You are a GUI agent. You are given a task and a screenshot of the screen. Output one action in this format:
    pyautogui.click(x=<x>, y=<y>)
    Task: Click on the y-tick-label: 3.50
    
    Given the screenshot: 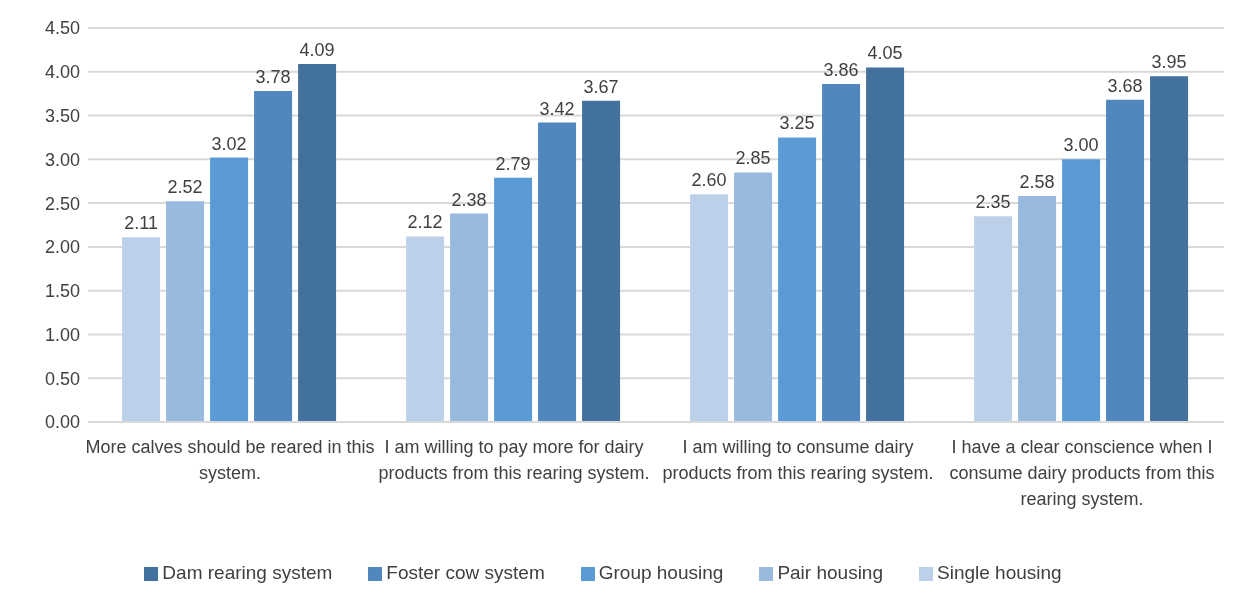 What is the action you would take?
    pyautogui.click(x=62, y=115)
    